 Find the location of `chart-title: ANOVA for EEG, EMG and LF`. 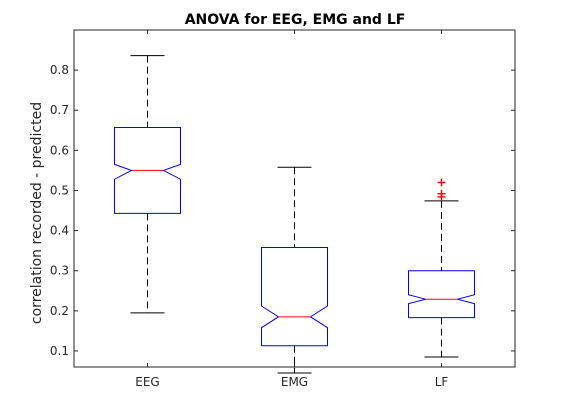

chart-title: ANOVA for EEG, EMG and LF is located at coordinates (295, 20).